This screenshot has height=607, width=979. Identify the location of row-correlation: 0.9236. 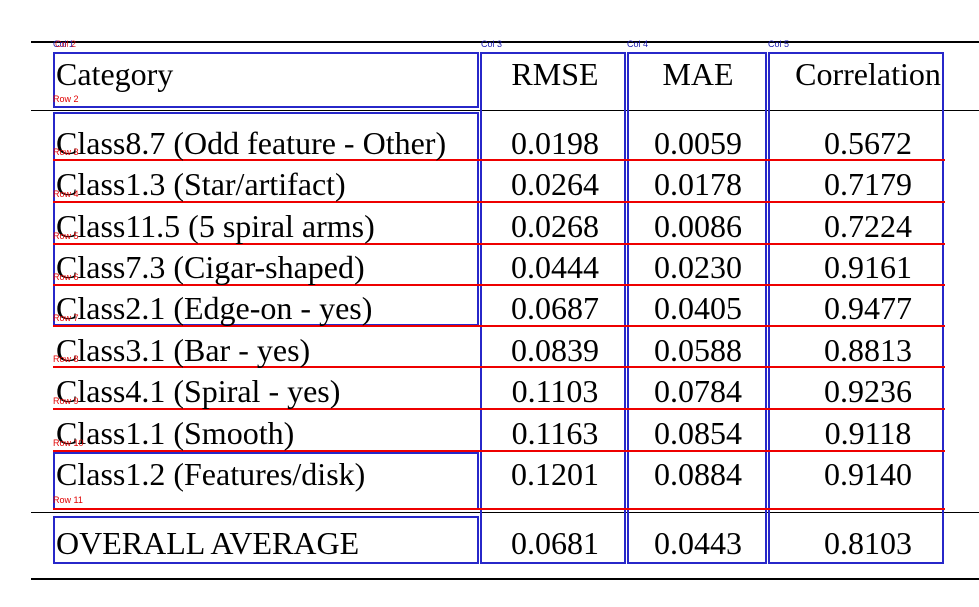
(868, 391).